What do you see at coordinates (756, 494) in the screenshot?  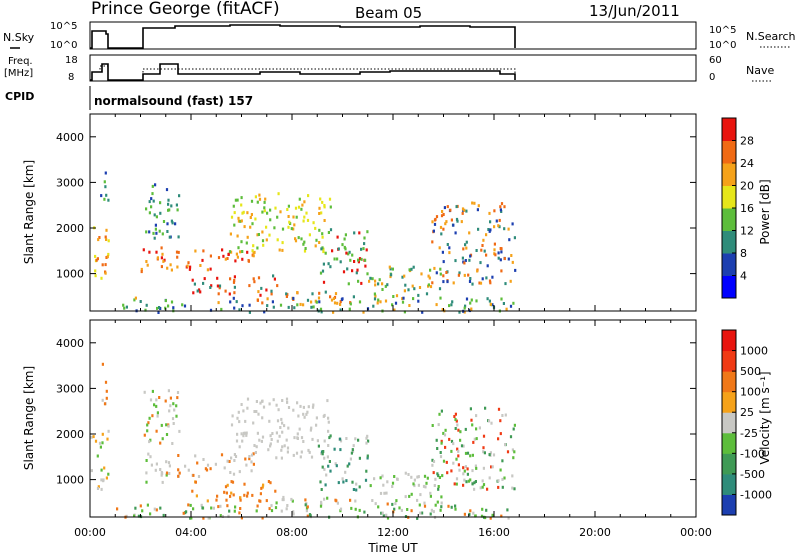 I see `colorbar-tick-label: -1000` at bounding box center [756, 494].